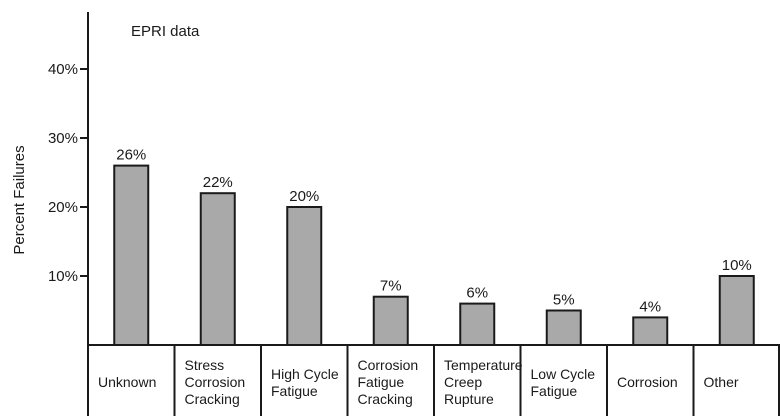 This screenshot has height=416, width=780. I want to click on chart-title: EPRI data, so click(165, 31).